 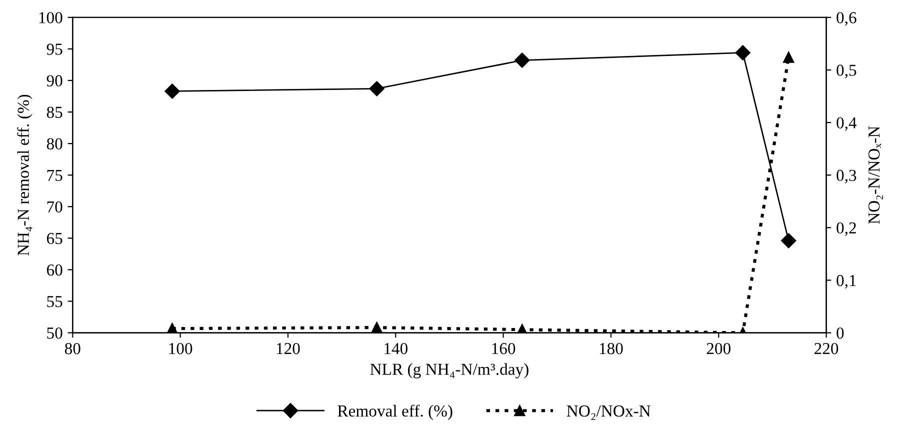 I want to click on x-tick-label: 220, so click(x=826, y=348).